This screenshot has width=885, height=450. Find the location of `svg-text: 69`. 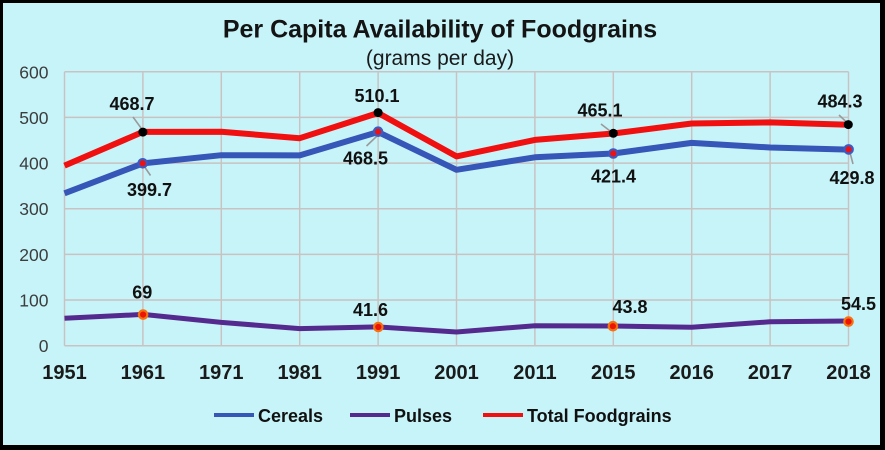

svg-text: 69 is located at coordinates (142, 293).